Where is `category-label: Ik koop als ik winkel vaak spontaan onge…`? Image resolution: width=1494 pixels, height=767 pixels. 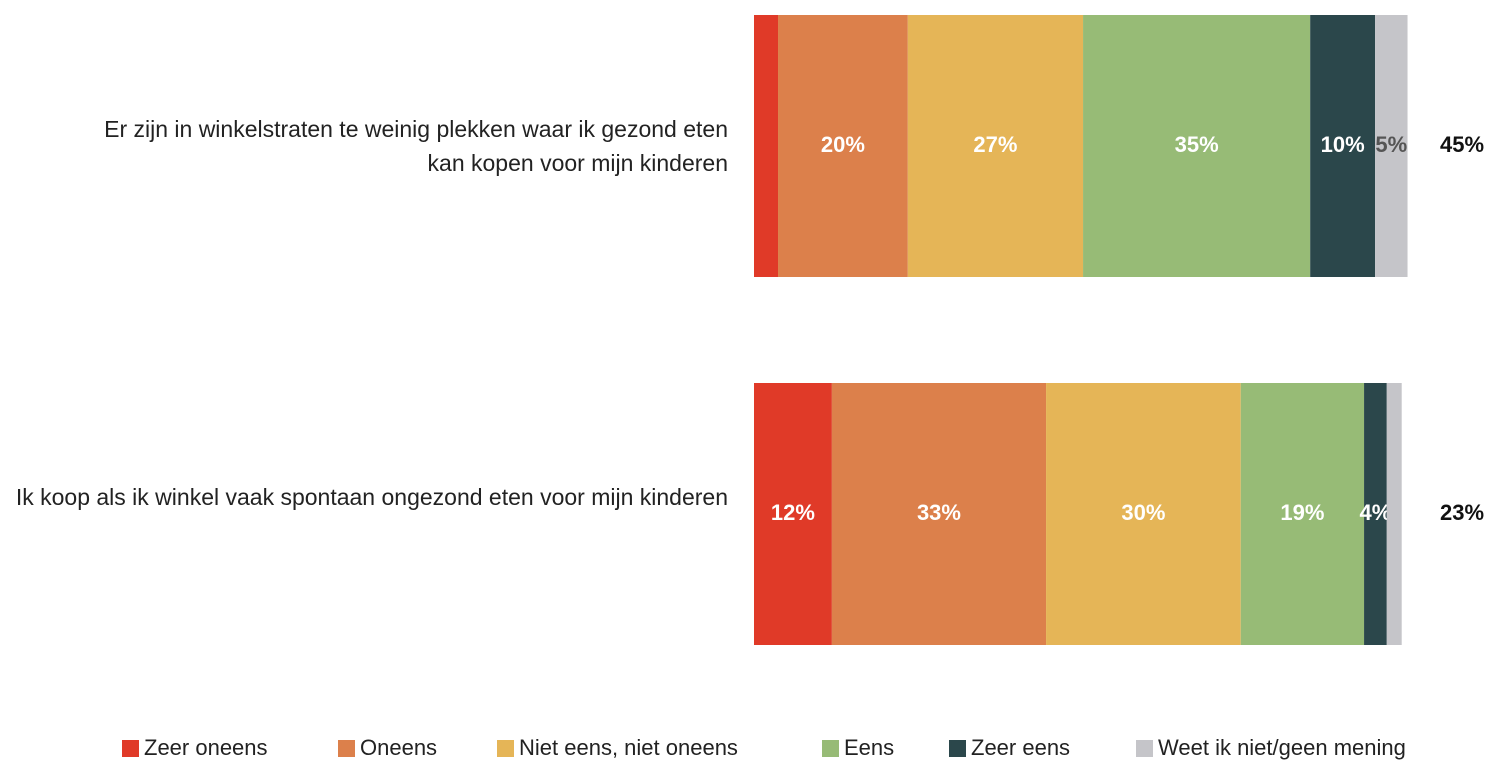 category-label: Ik koop als ik winkel vaak spontaan onge… is located at coordinates (364, 497).